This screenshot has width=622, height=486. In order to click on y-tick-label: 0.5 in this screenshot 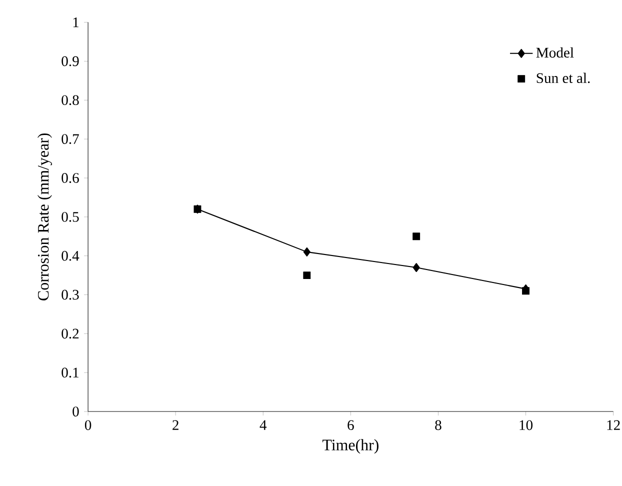, I will do `click(70, 217)`.